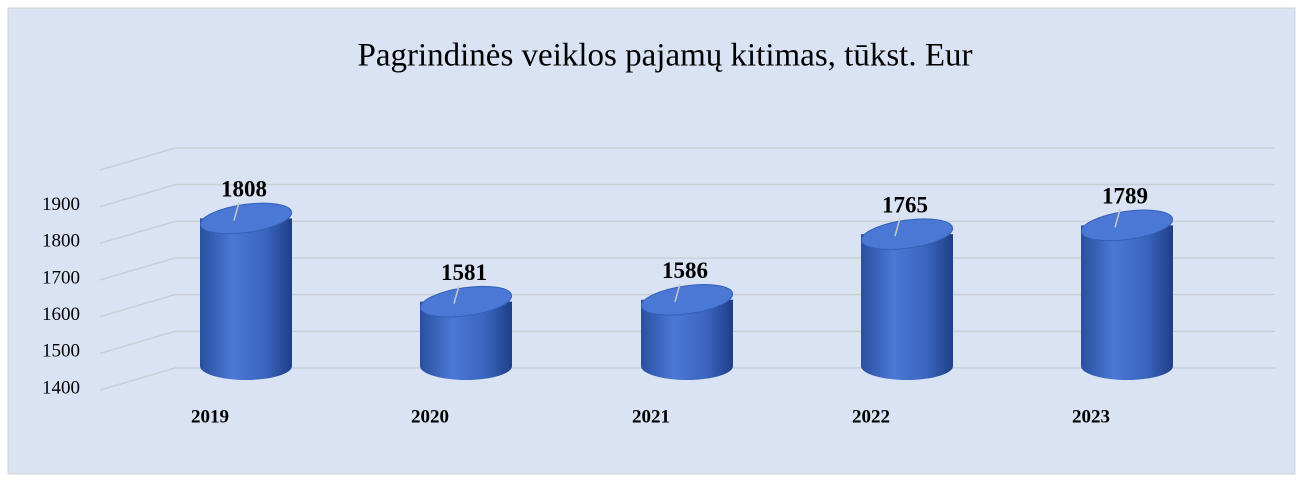  What do you see at coordinates (651, 416) in the screenshot?
I see `x-tick-label: 2021` at bounding box center [651, 416].